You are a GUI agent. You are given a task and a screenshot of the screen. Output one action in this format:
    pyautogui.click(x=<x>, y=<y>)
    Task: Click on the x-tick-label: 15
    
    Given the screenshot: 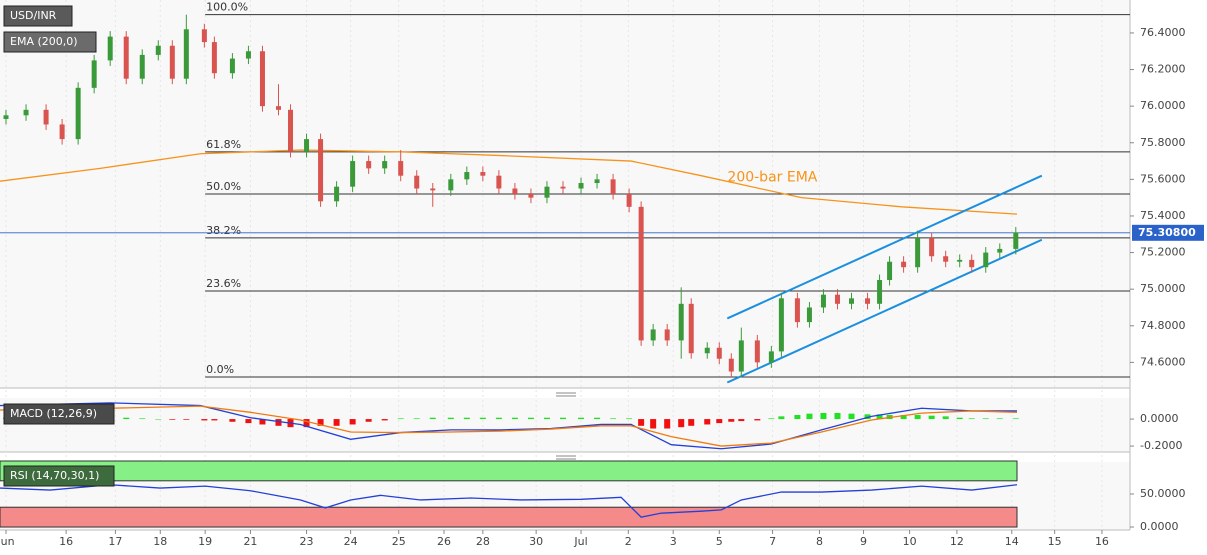 What is the action you would take?
    pyautogui.click(x=1055, y=541)
    